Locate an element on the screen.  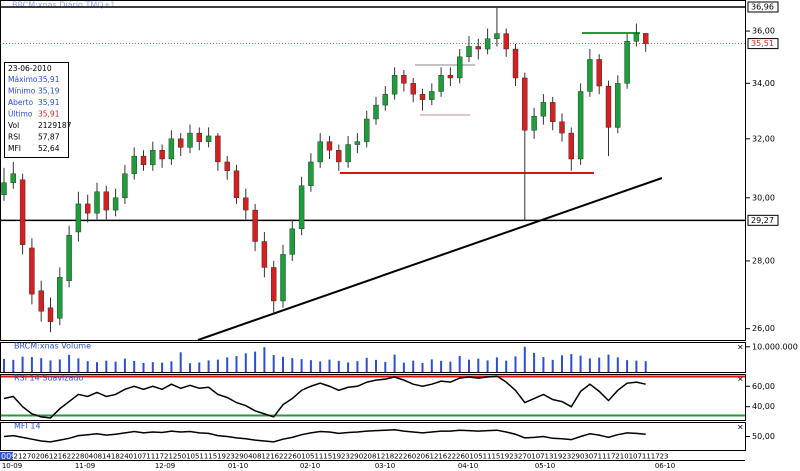
info-date: 23-06-2010 is located at coordinates (30, 68).